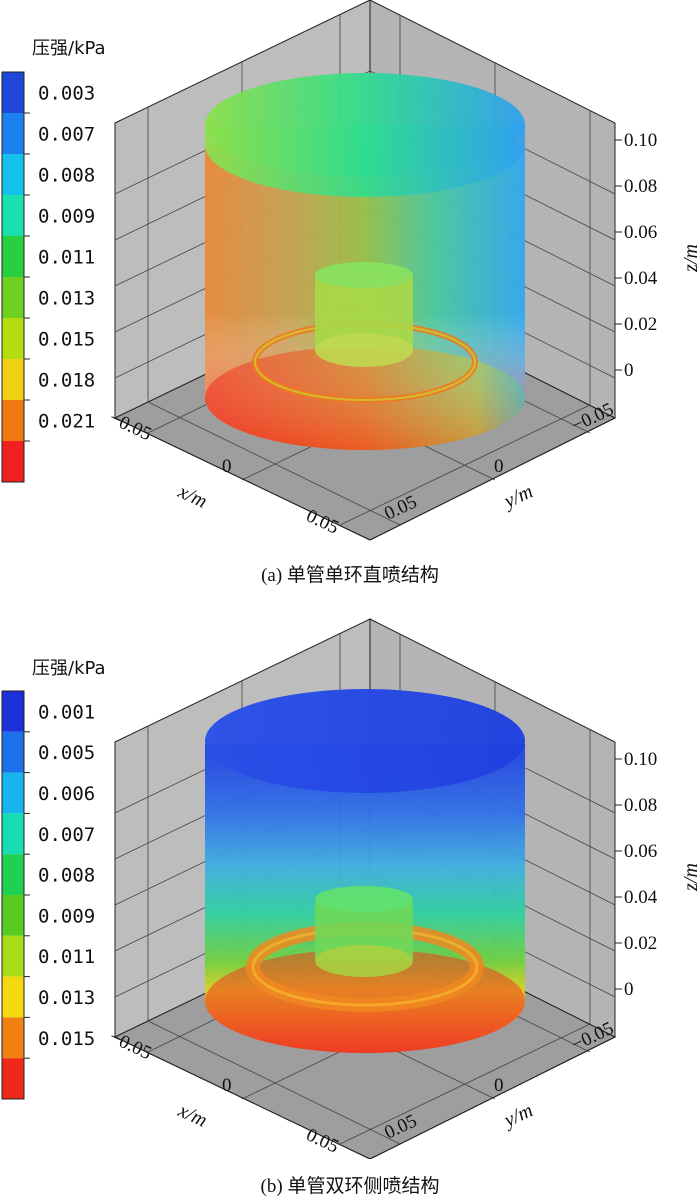 This screenshot has width=700, height=1198. I want to click on colorbar-tick-label: 0.006, so click(66, 794).